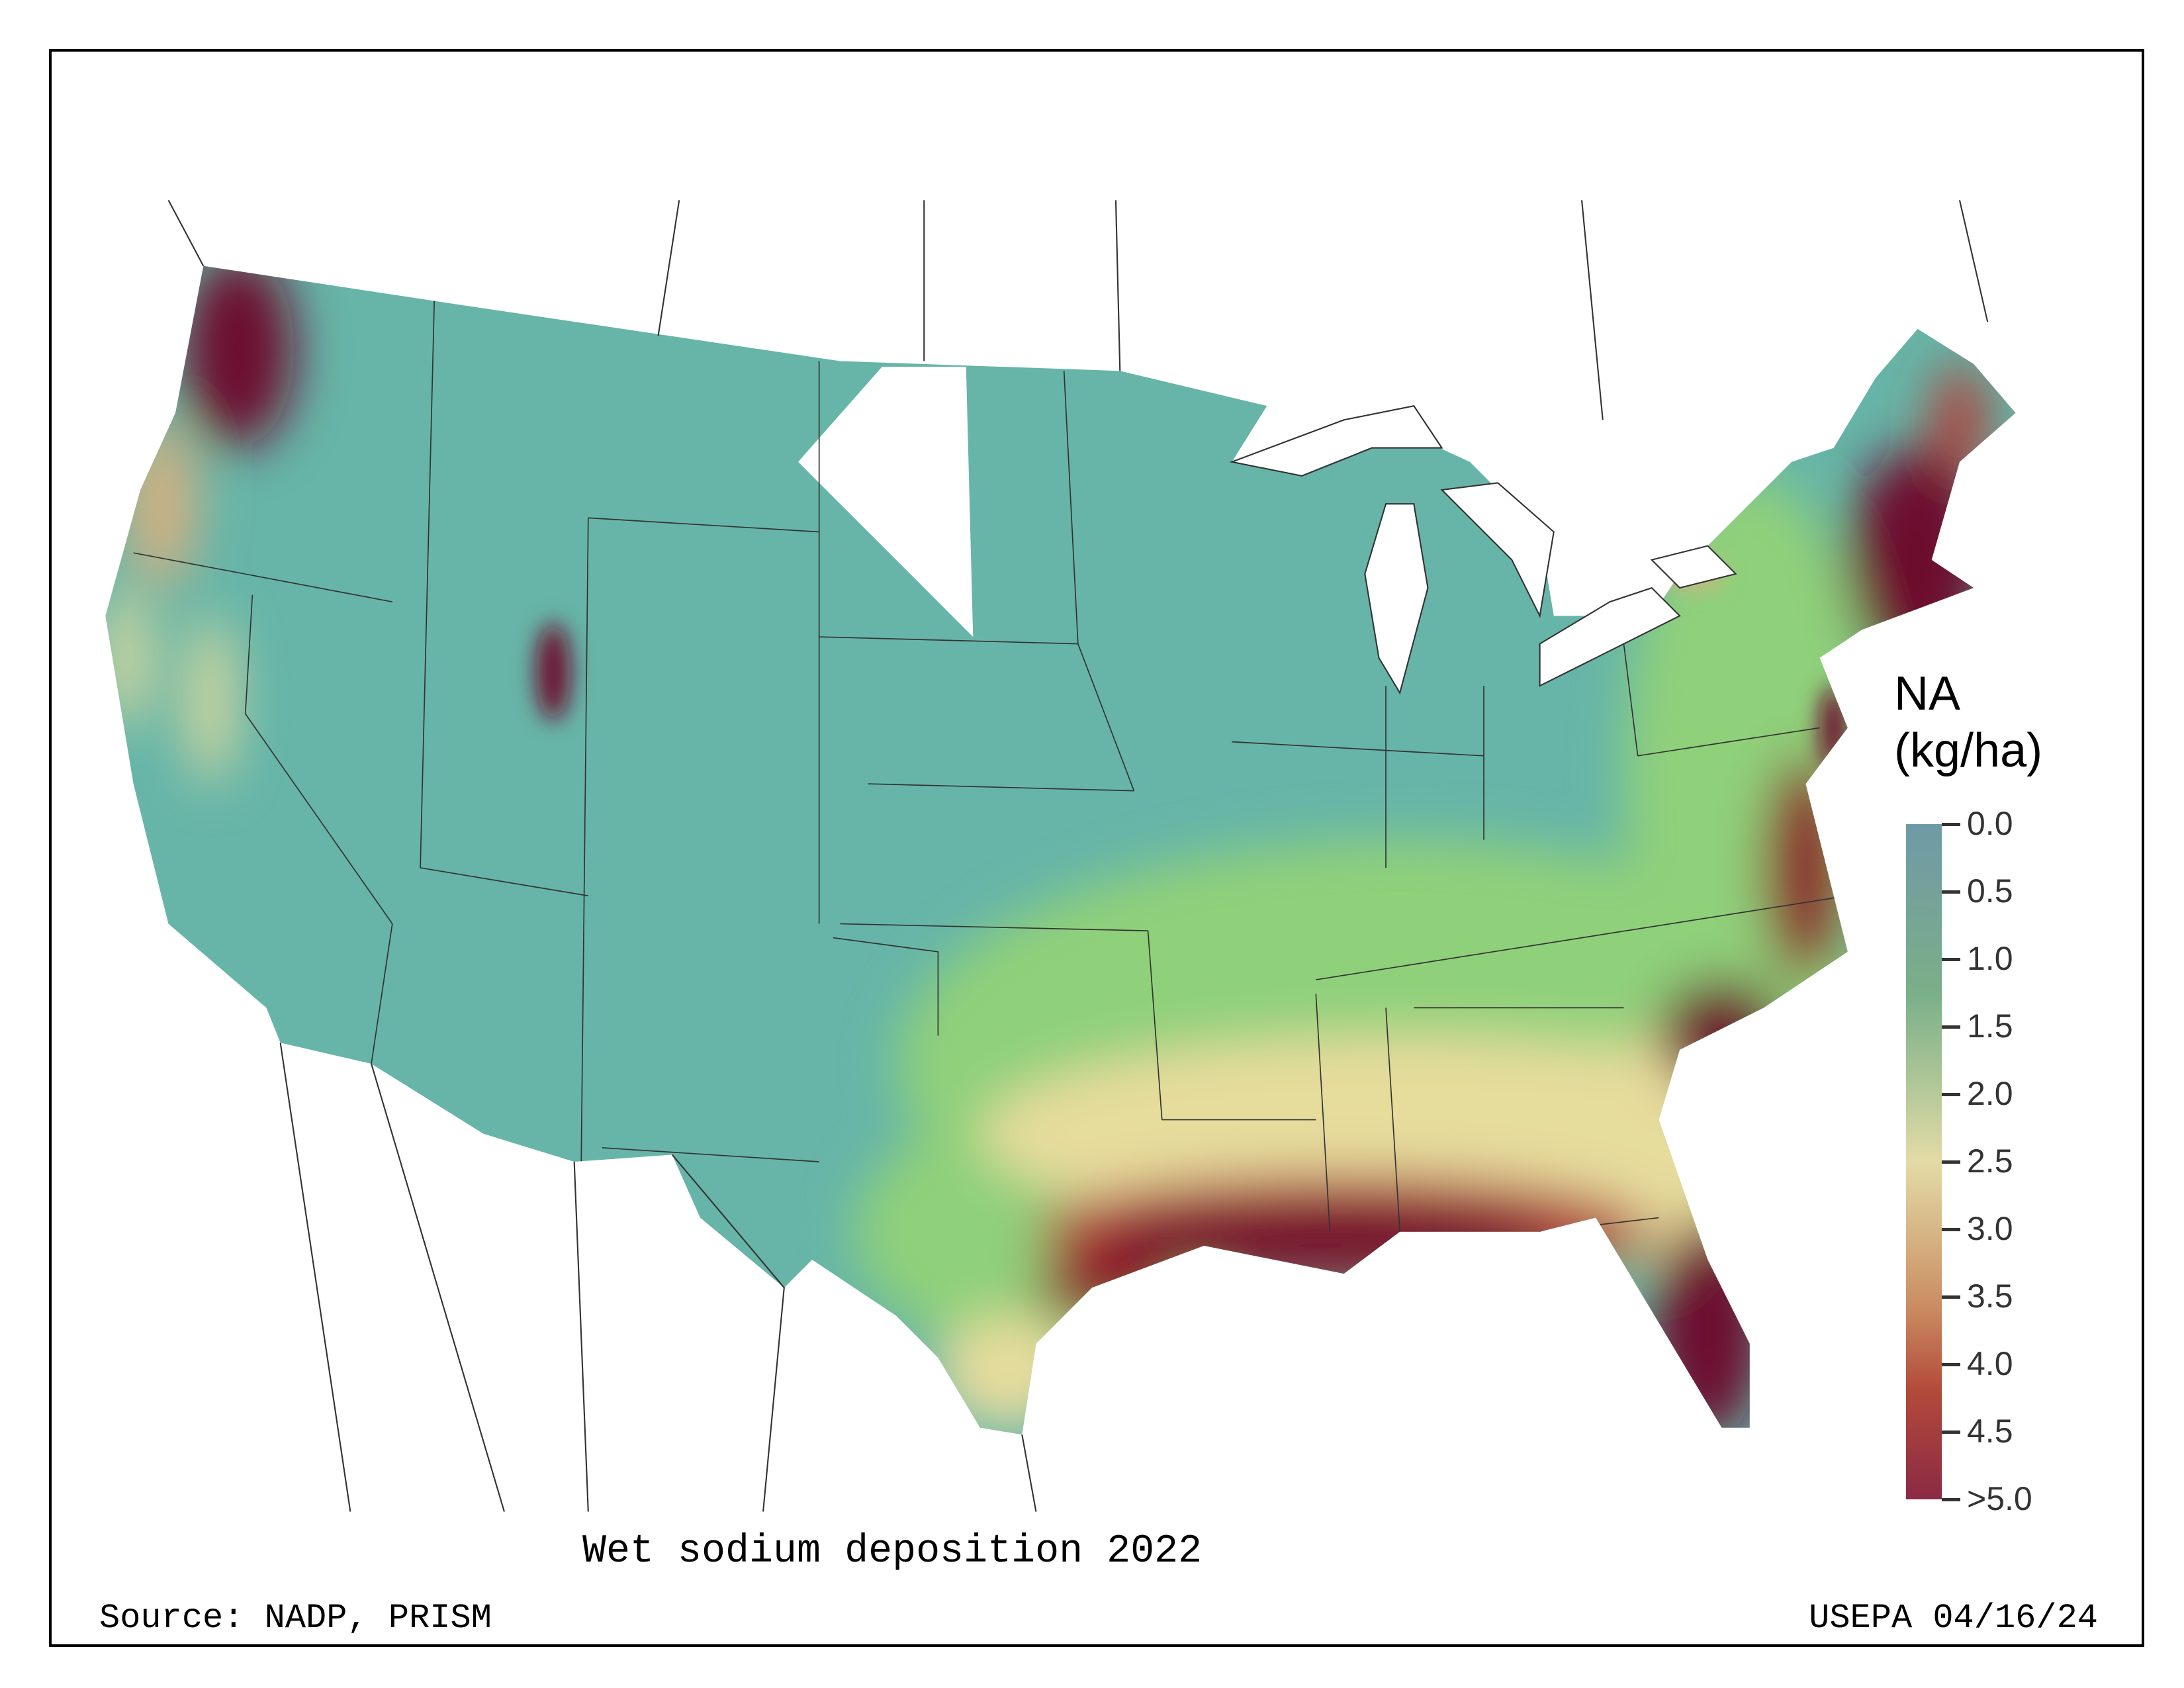 The height and width of the screenshot is (1688, 2184). What do you see at coordinates (1990, 891) in the screenshot?
I see `legend-tick-label: 0.5` at bounding box center [1990, 891].